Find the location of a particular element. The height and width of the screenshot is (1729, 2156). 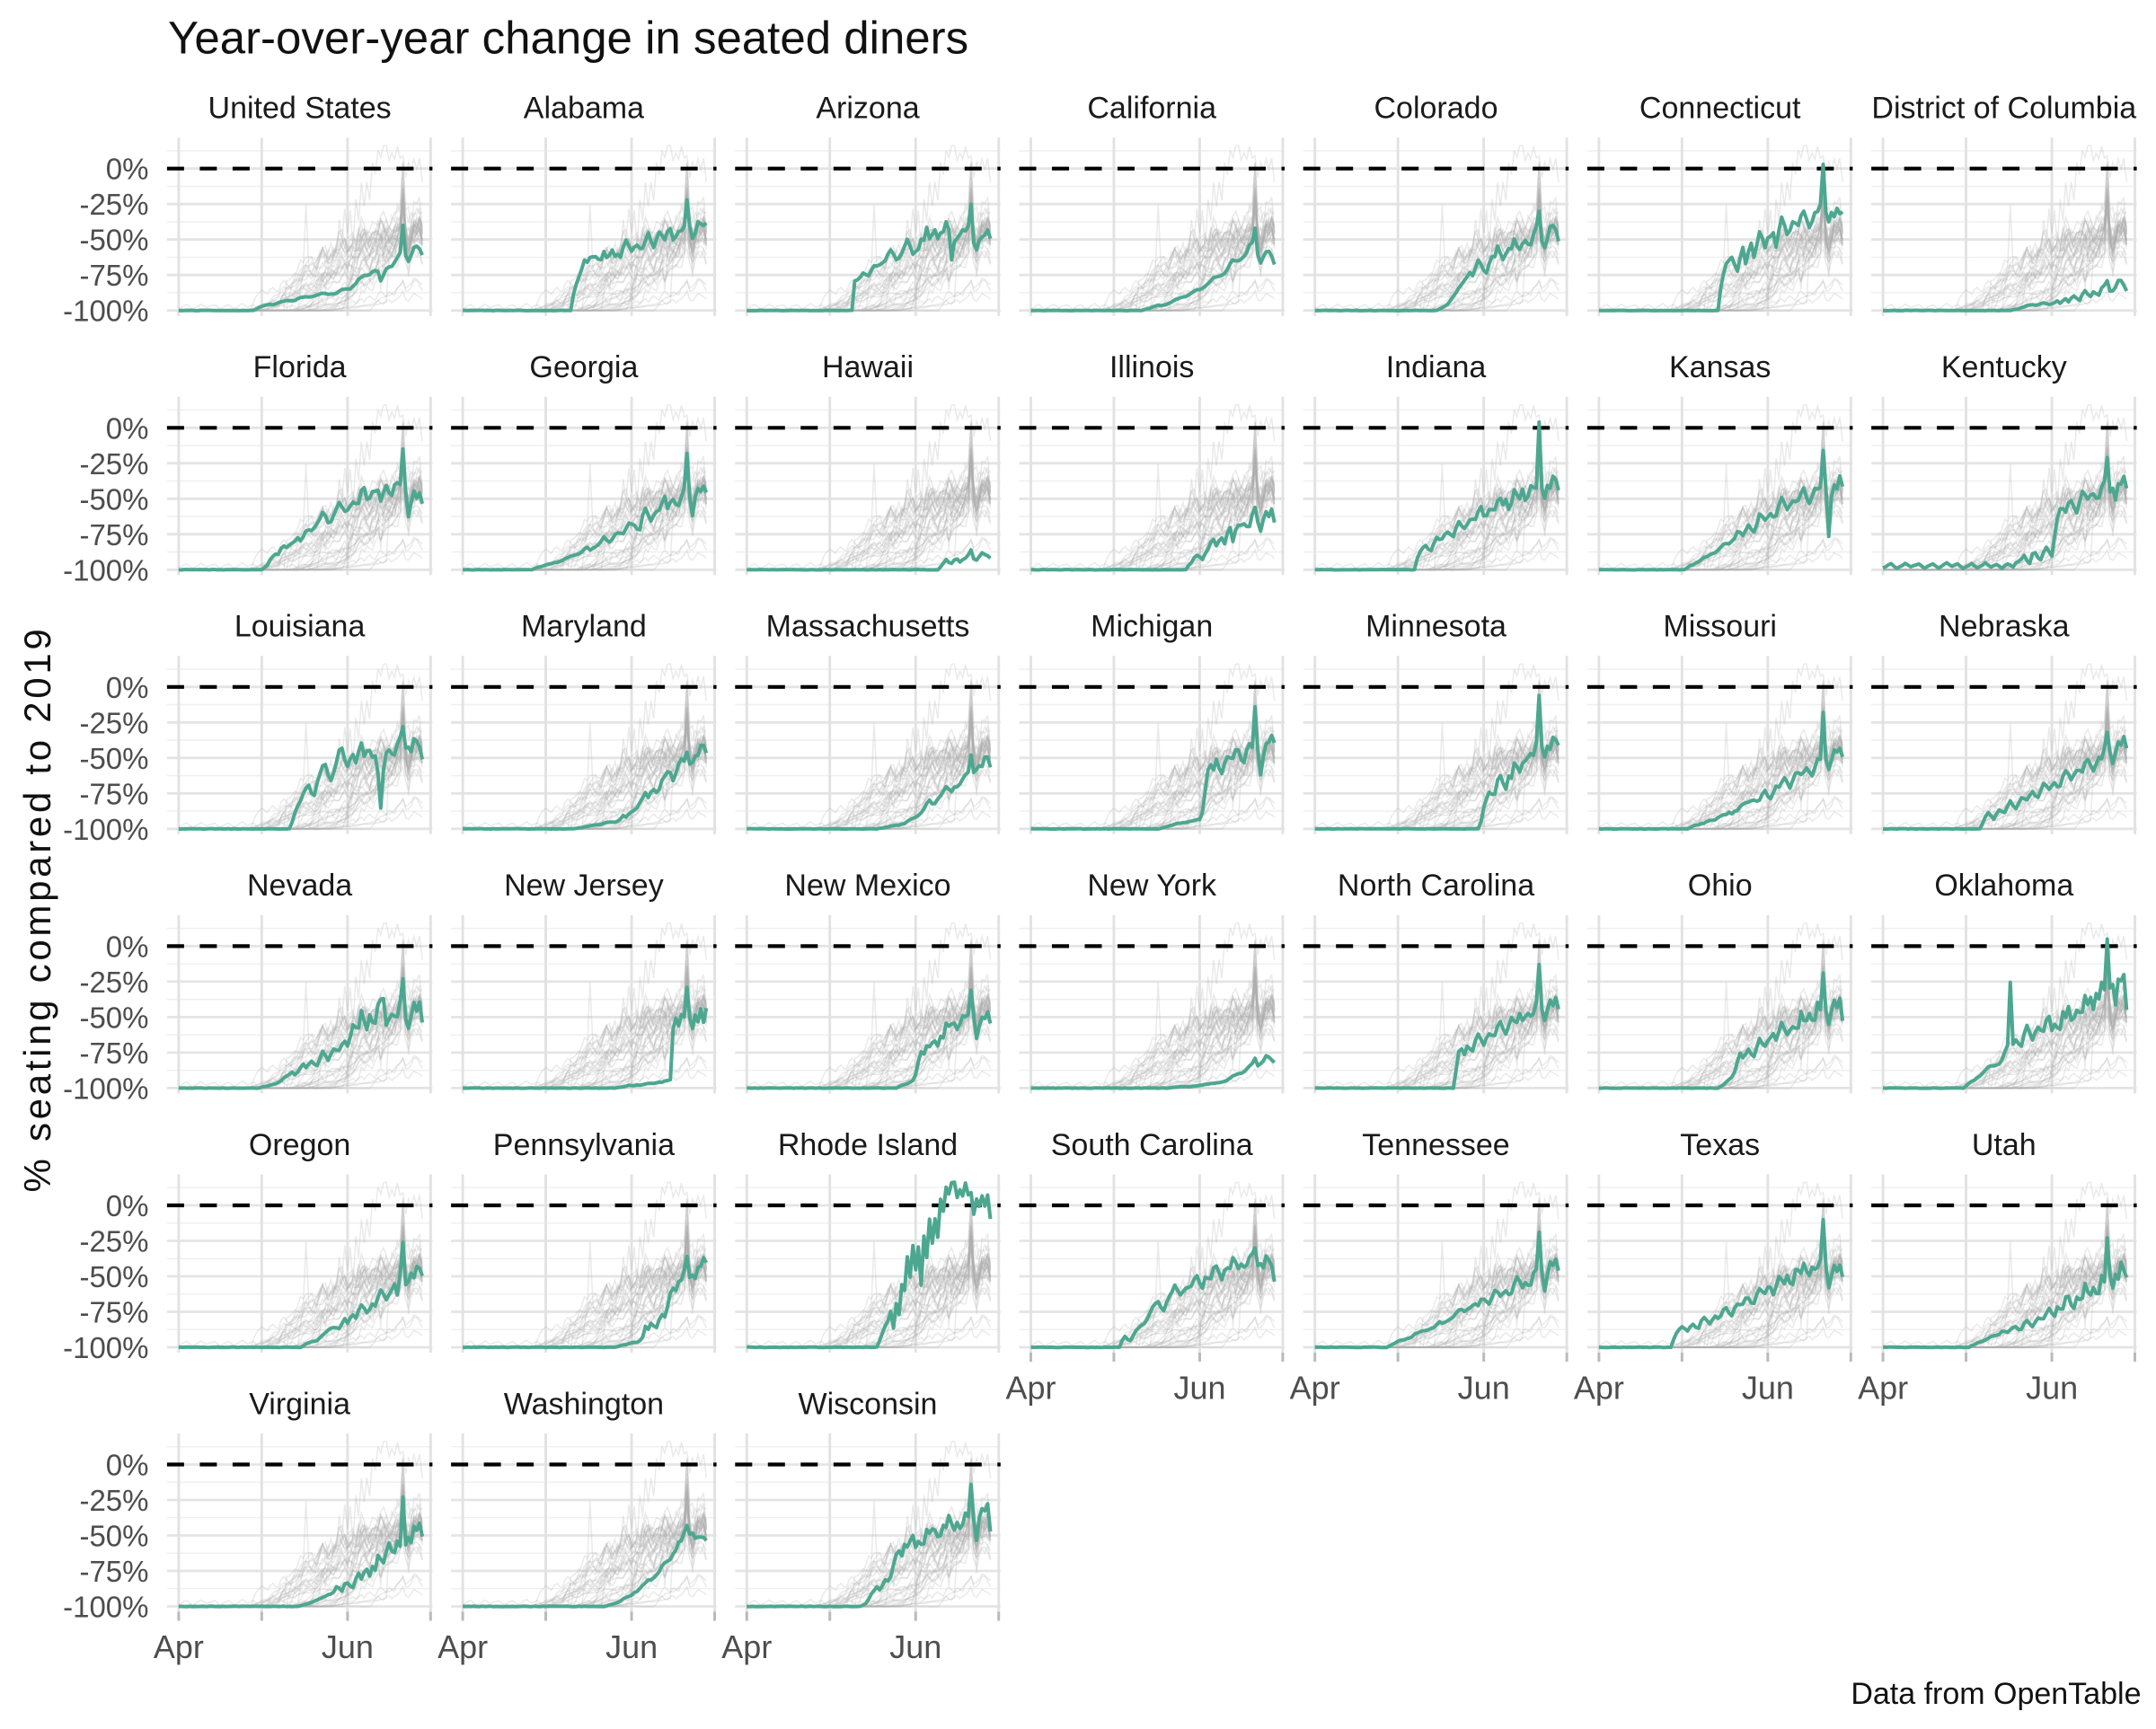

svg-text: Maryland is located at coordinates (584, 627).